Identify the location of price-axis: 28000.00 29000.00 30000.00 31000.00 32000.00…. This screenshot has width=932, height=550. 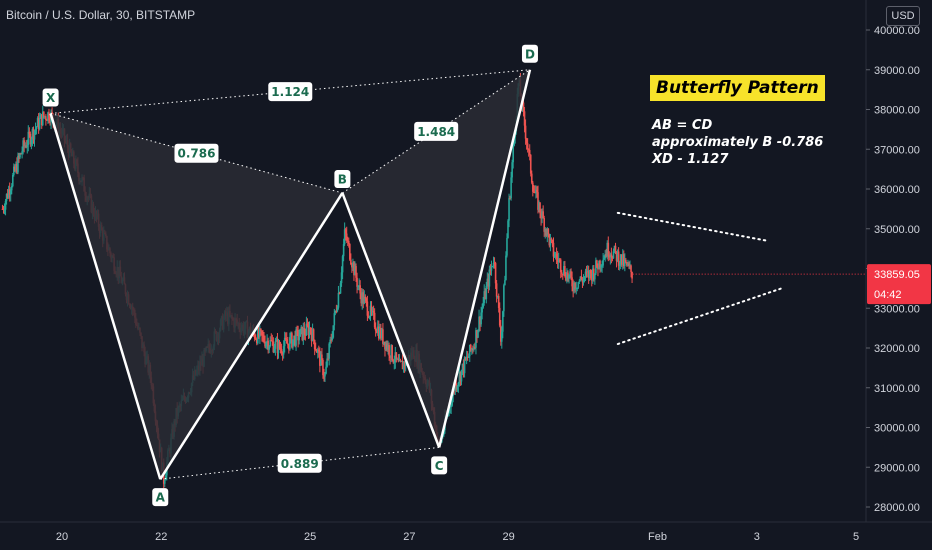
(893, 269).